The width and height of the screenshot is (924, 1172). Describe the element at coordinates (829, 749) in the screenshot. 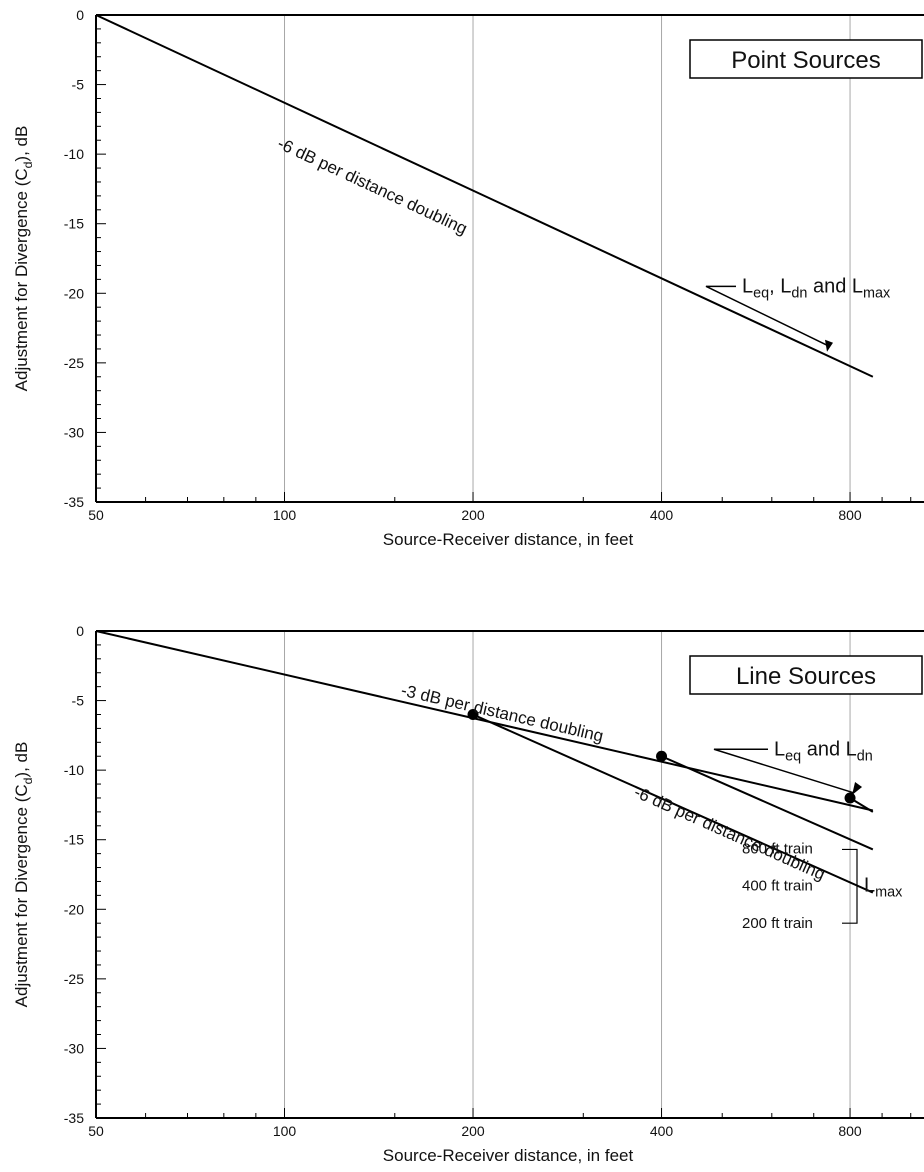

I see `metric-label-part-2: and L` at that location.